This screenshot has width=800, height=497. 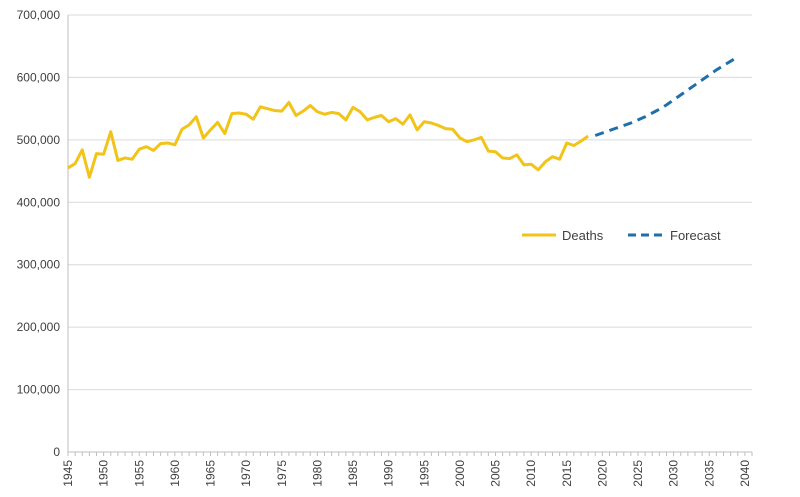 What do you see at coordinates (39, 265) in the screenshot?
I see `y-tick-label: 300,000` at bounding box center [39, 265].